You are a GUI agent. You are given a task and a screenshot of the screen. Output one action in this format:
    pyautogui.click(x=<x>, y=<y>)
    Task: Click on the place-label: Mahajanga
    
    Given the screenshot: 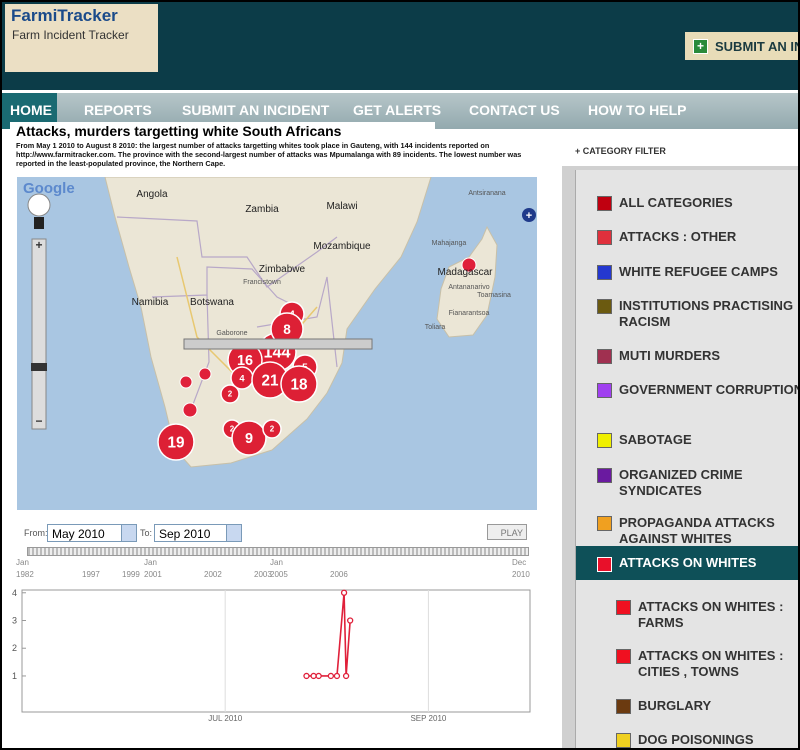 What is the action you would take?
    pyautogui.click(x=449, y=243)
    